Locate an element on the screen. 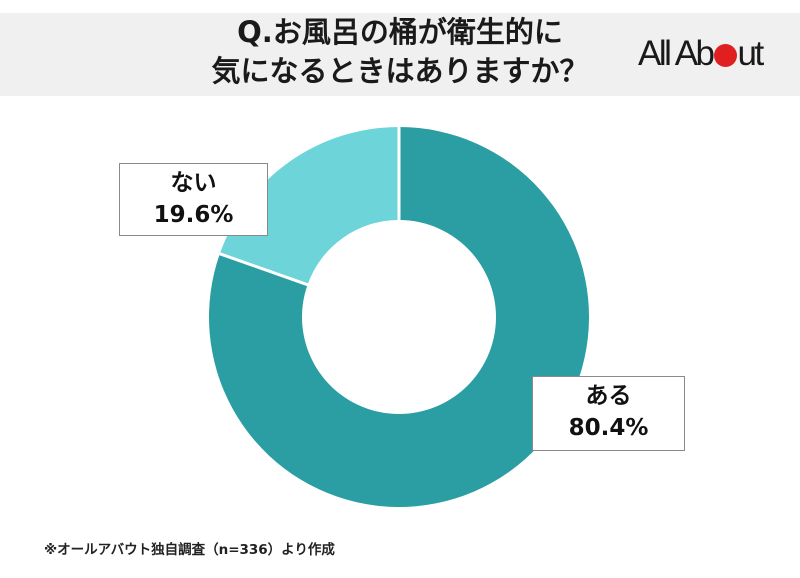  donut-segment-no is located at coordinates (309, 206).